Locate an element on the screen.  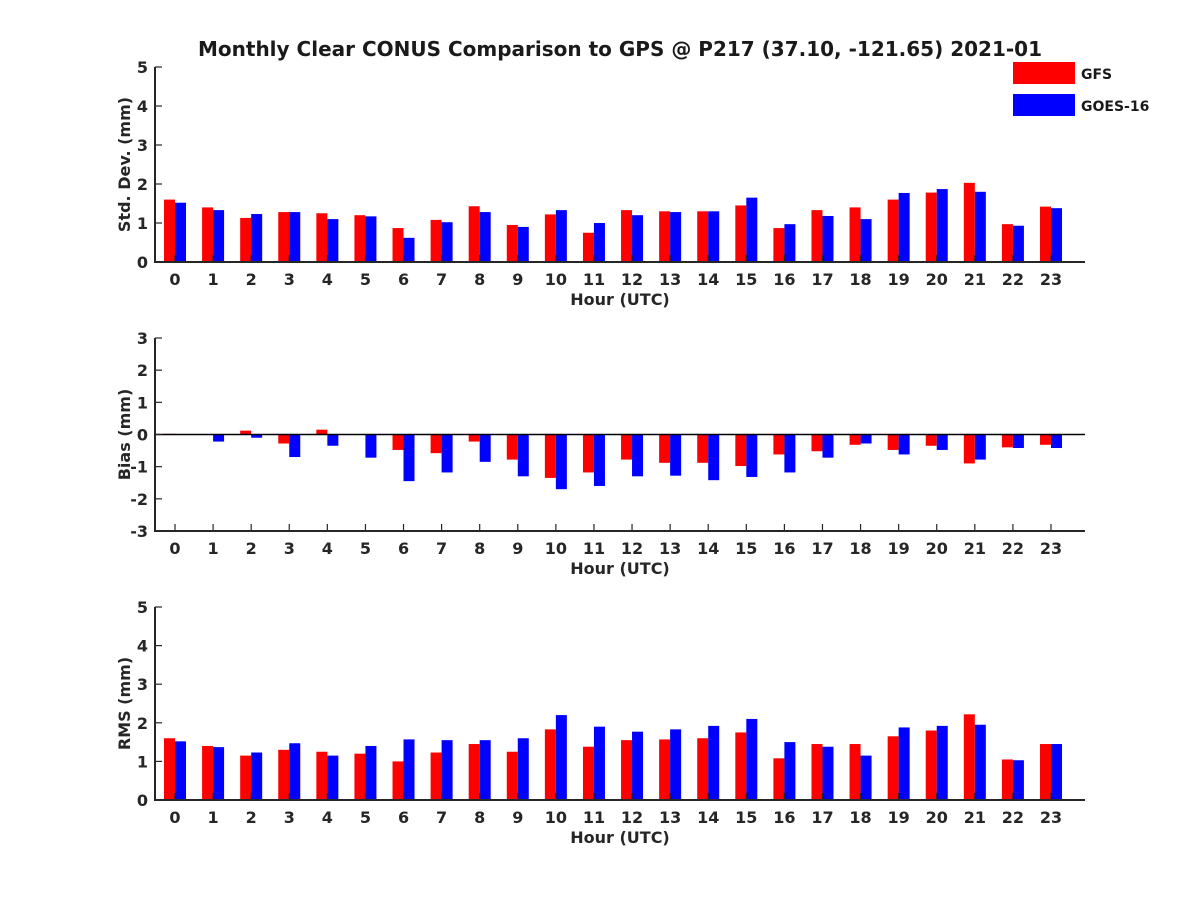
y-tick-label-rms-0: 0 is located at coordinates (142, 800).